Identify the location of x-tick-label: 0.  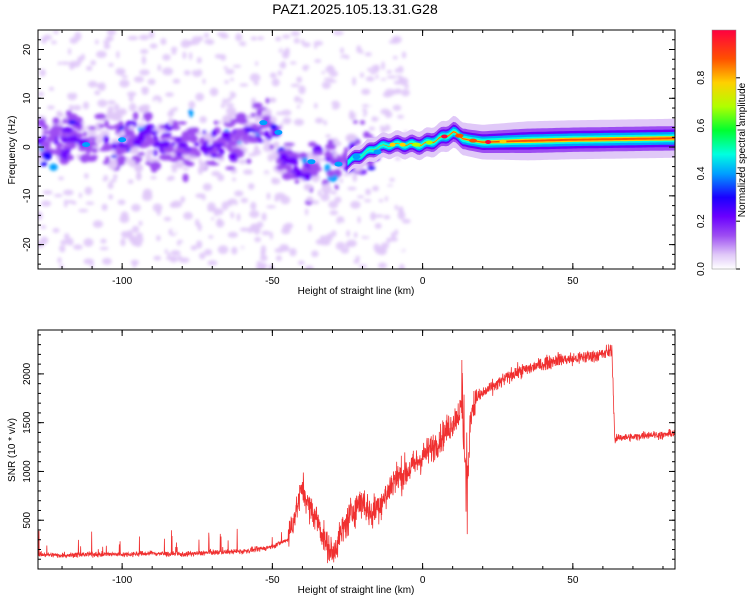
(423, 281).